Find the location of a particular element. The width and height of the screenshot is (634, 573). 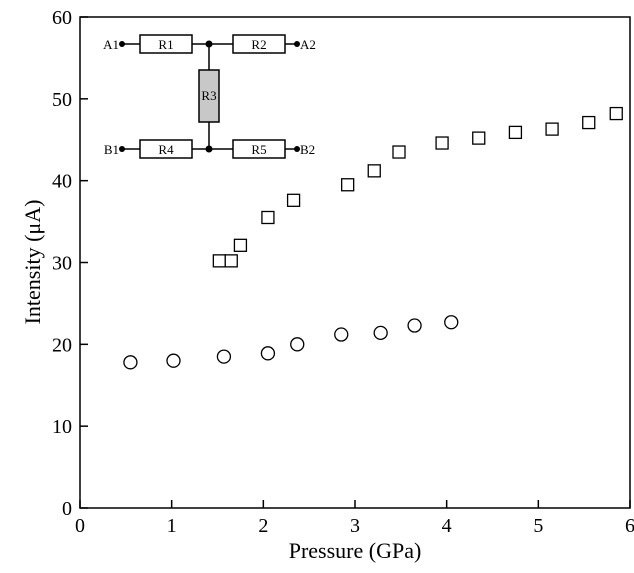

resistor-r5 is located at coordinates (259, 149).